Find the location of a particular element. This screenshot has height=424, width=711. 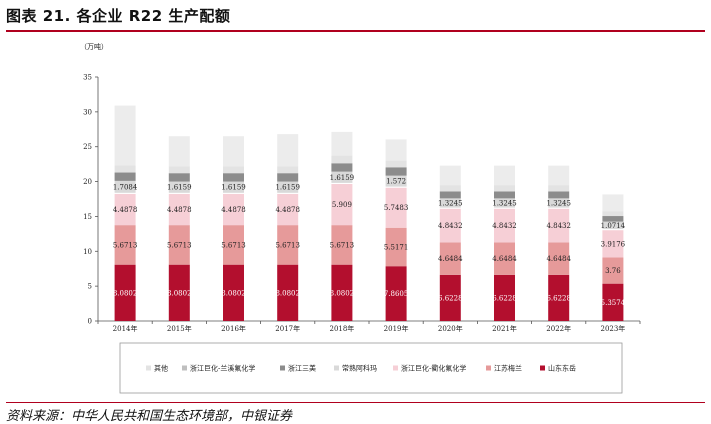

legend-label: 常熟阿科玛 is located at coordinates (359, 368).